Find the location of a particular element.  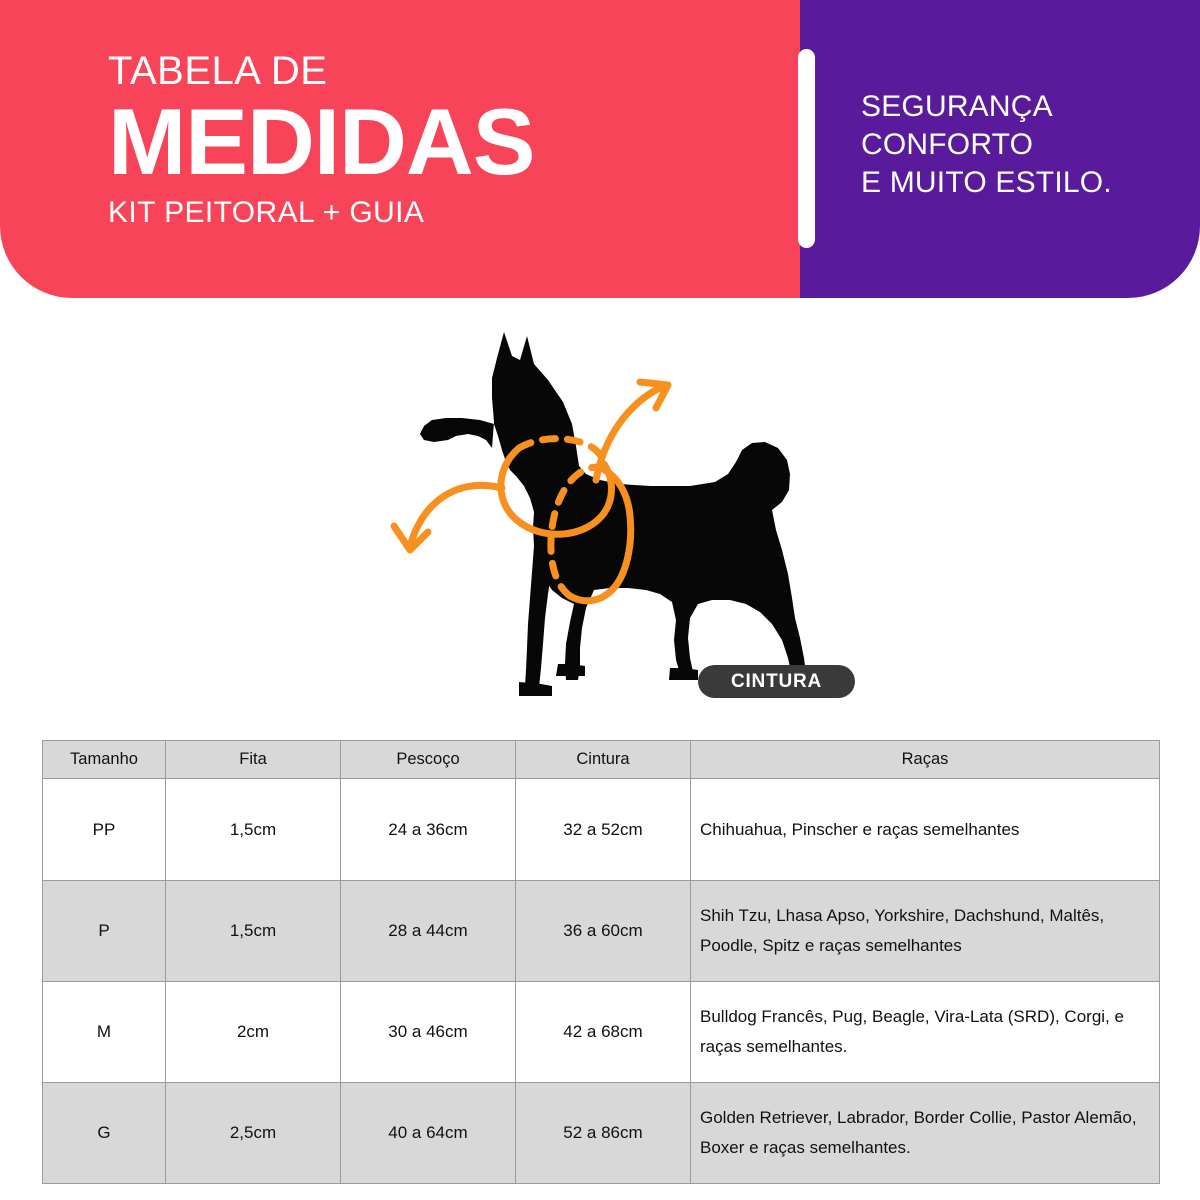

neck-measure-loop-solid is located at coordinates (556, 491).